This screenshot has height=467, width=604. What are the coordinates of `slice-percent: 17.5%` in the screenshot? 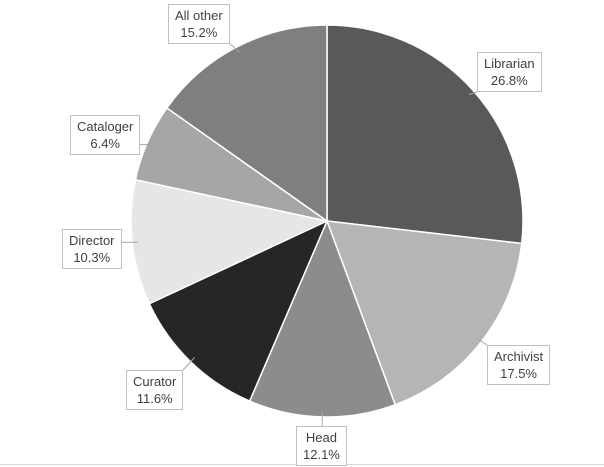 It's located at (518, 373).